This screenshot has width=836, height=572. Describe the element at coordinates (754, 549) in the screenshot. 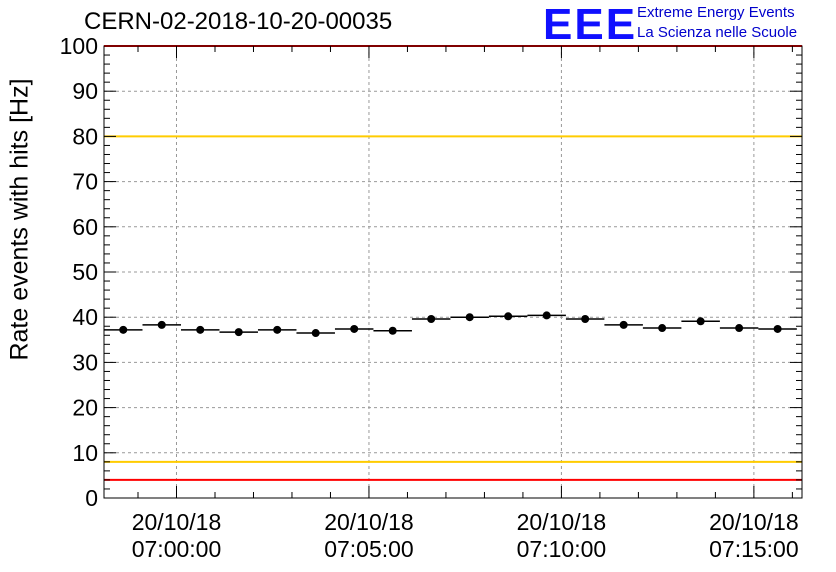

I see `x-tick-time-label: 07:15:00` at that location.